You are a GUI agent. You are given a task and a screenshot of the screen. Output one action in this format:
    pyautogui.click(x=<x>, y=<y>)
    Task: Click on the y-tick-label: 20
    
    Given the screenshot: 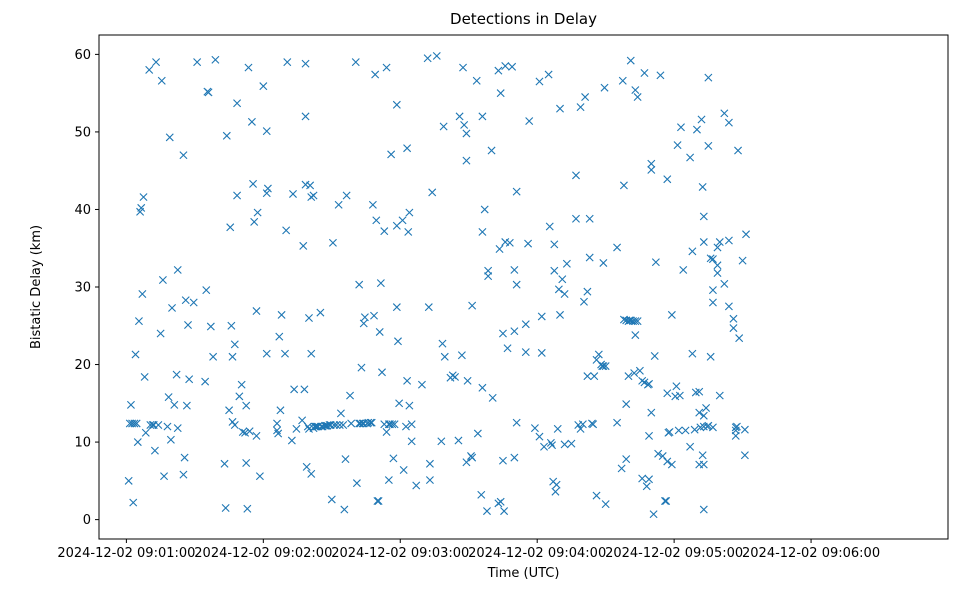 What is the action you would take?
    pyautogui.click(x=82, y=365)
    